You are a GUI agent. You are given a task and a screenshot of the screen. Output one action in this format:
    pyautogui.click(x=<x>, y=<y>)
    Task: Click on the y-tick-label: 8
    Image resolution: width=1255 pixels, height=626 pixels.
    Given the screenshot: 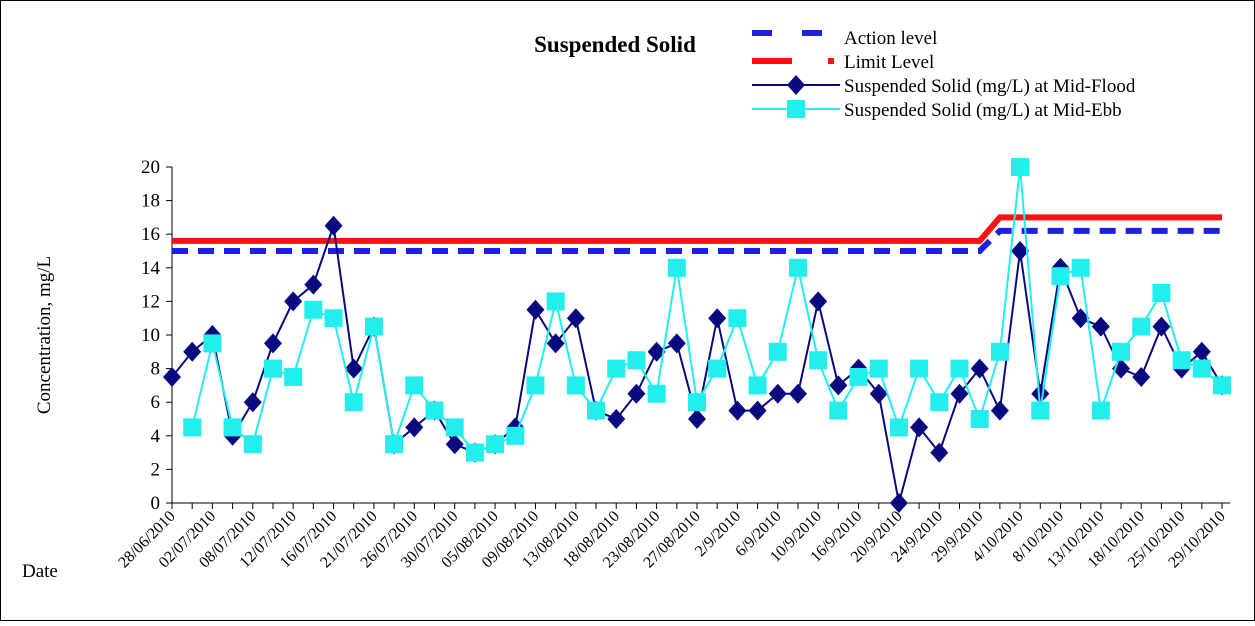 What is the action you would take?
    pyautogui.click(x=156, y=369)
    